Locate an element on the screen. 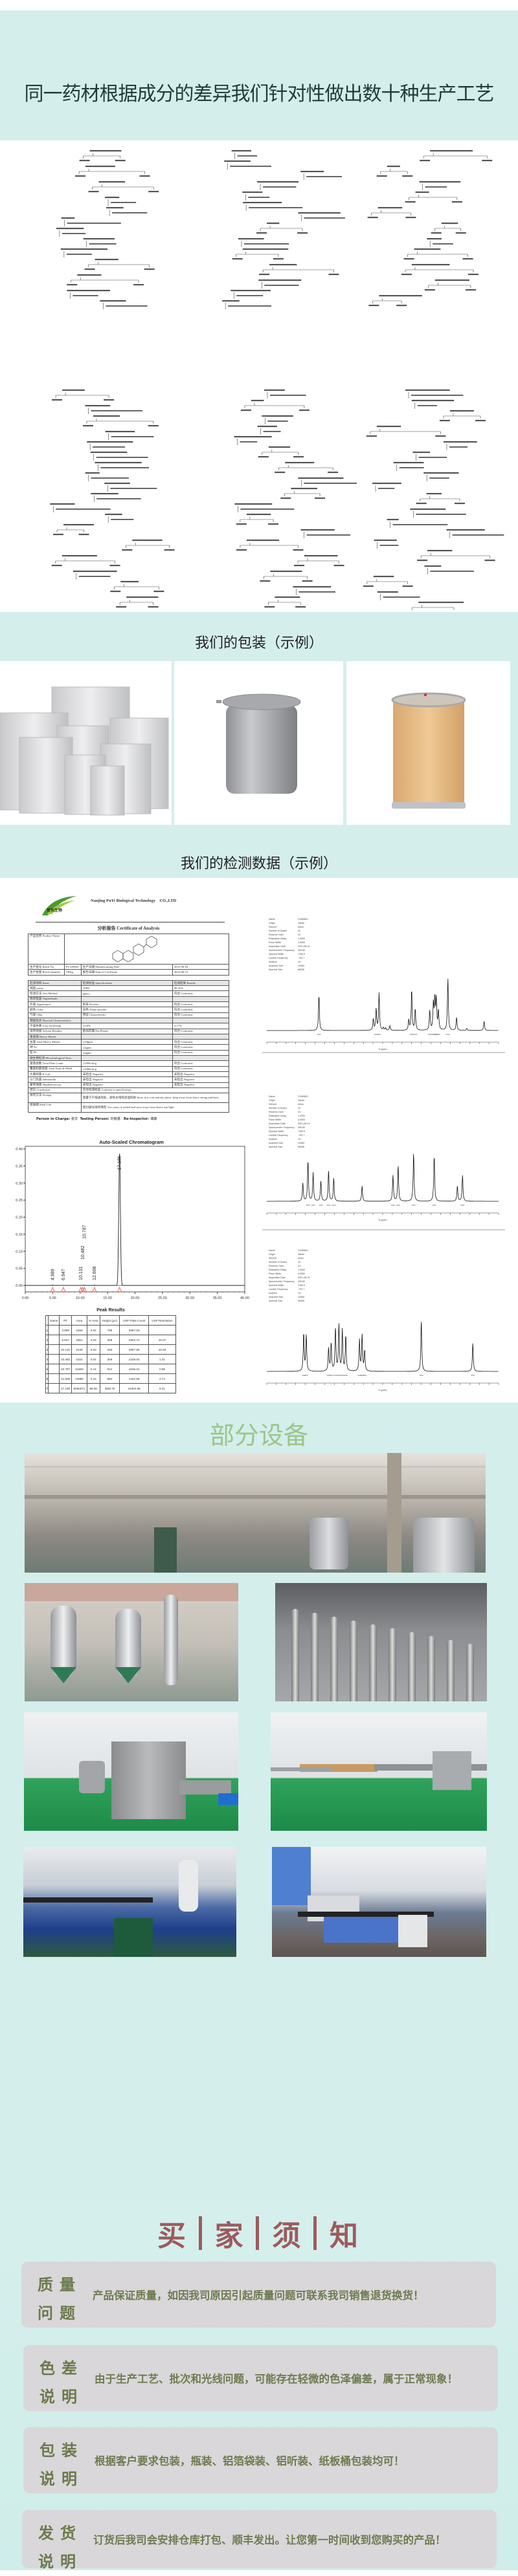 The image size is (518, 2576). label-line-1: 色差 is located at coordinates (61, 2368).